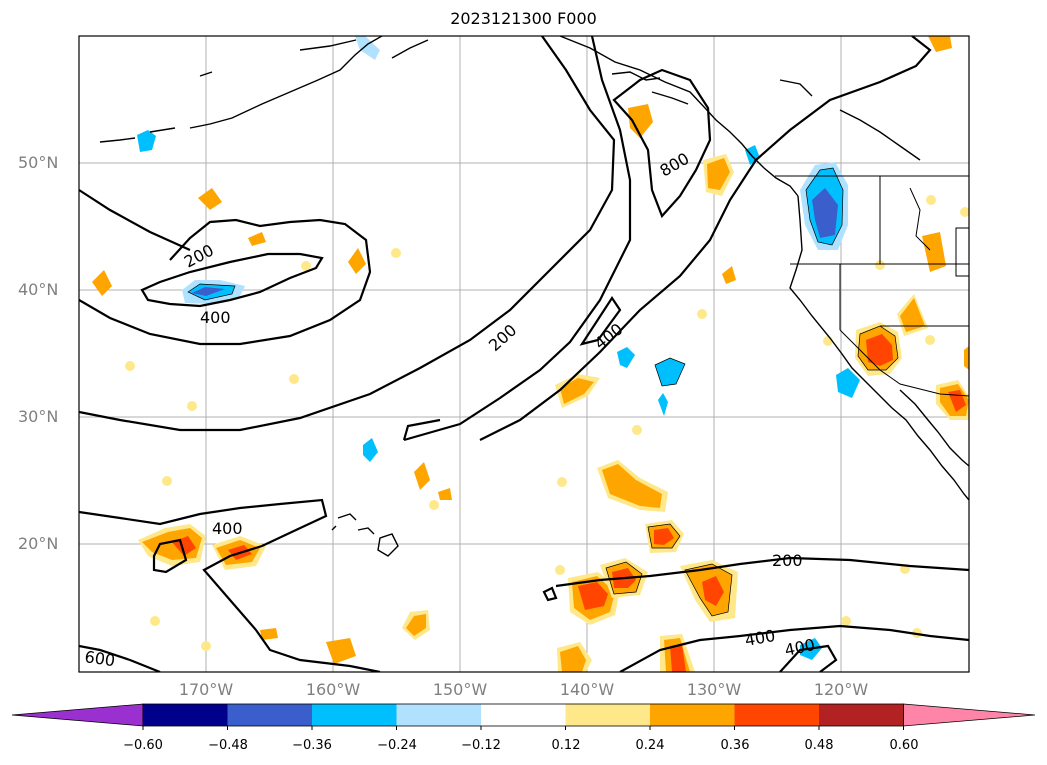 This screenshot has height=765, width=1047. I want to click on lat-label: 20°N, so click(38, 543).